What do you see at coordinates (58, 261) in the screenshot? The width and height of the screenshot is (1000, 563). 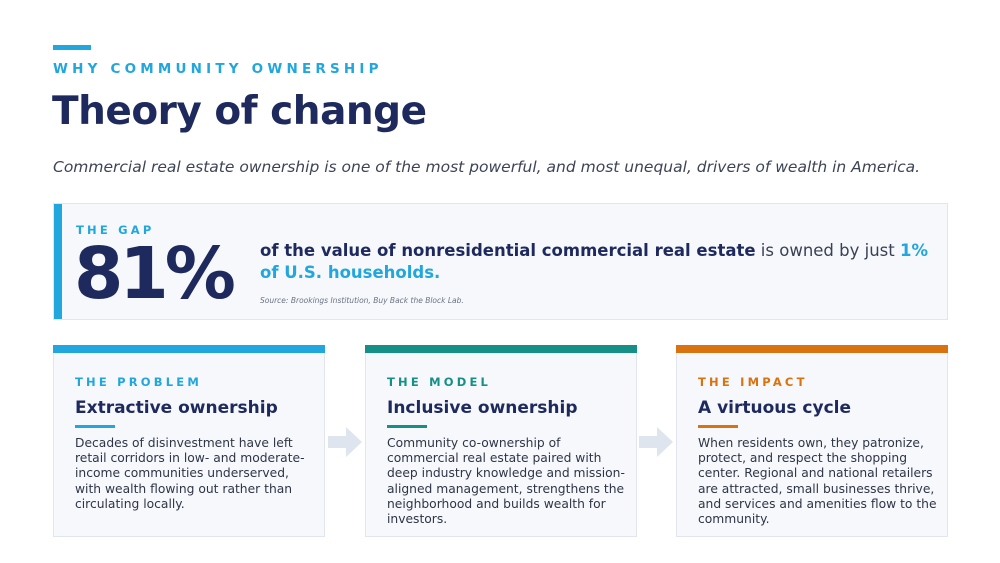 I see `gap-accent-bar` at bounding box center [58, 261].